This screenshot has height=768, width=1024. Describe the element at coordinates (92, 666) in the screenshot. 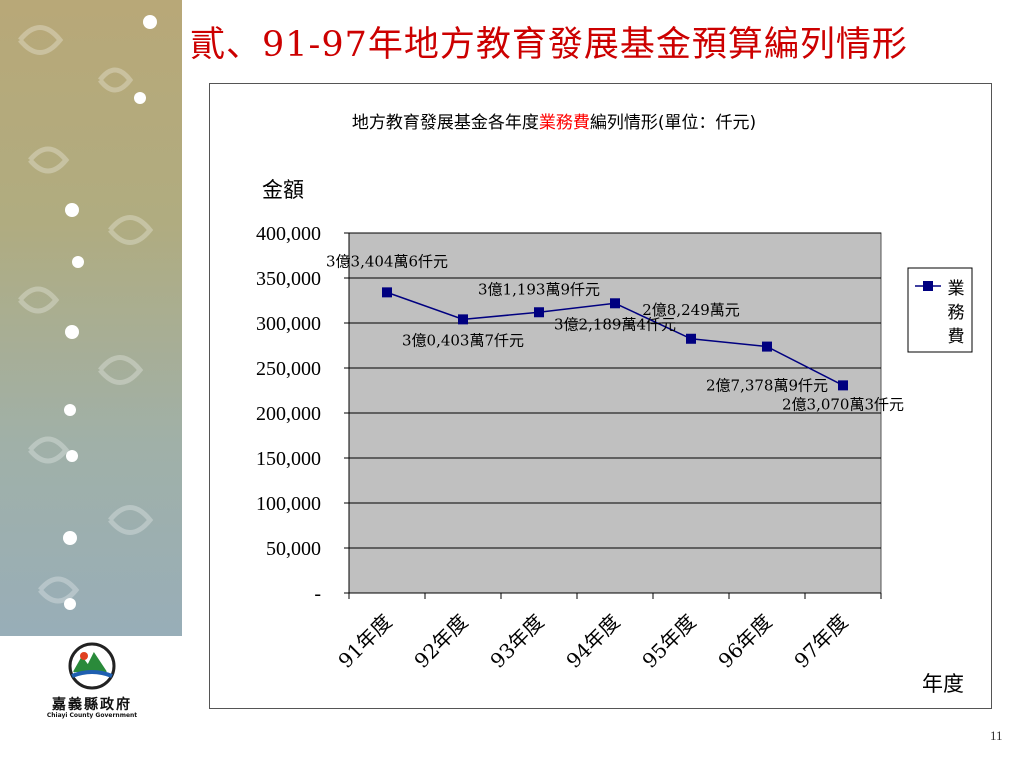

I see `county-emblem-icon` at that location.